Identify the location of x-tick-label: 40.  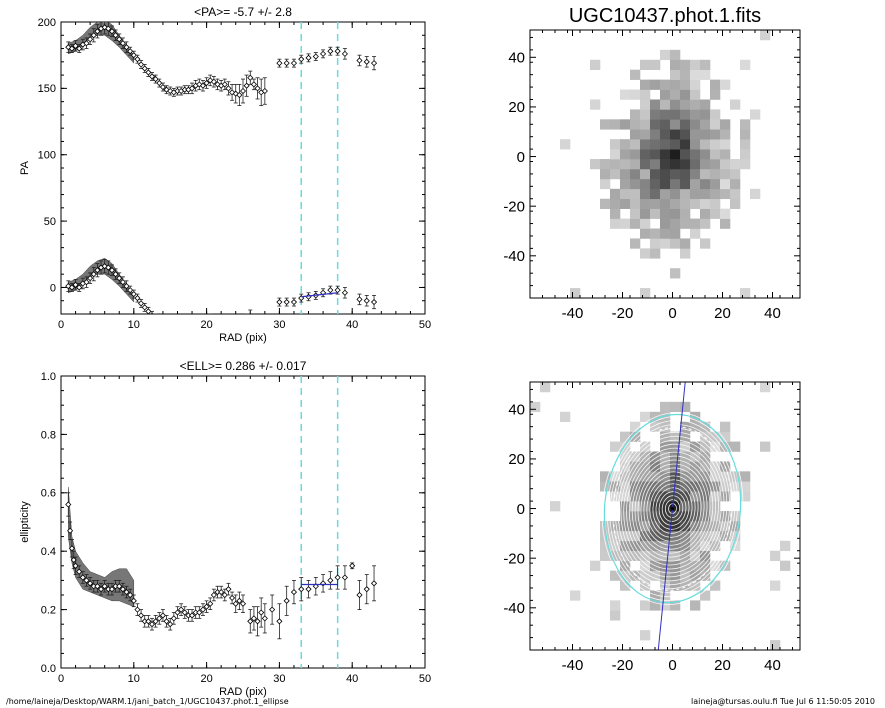
(352, 325).